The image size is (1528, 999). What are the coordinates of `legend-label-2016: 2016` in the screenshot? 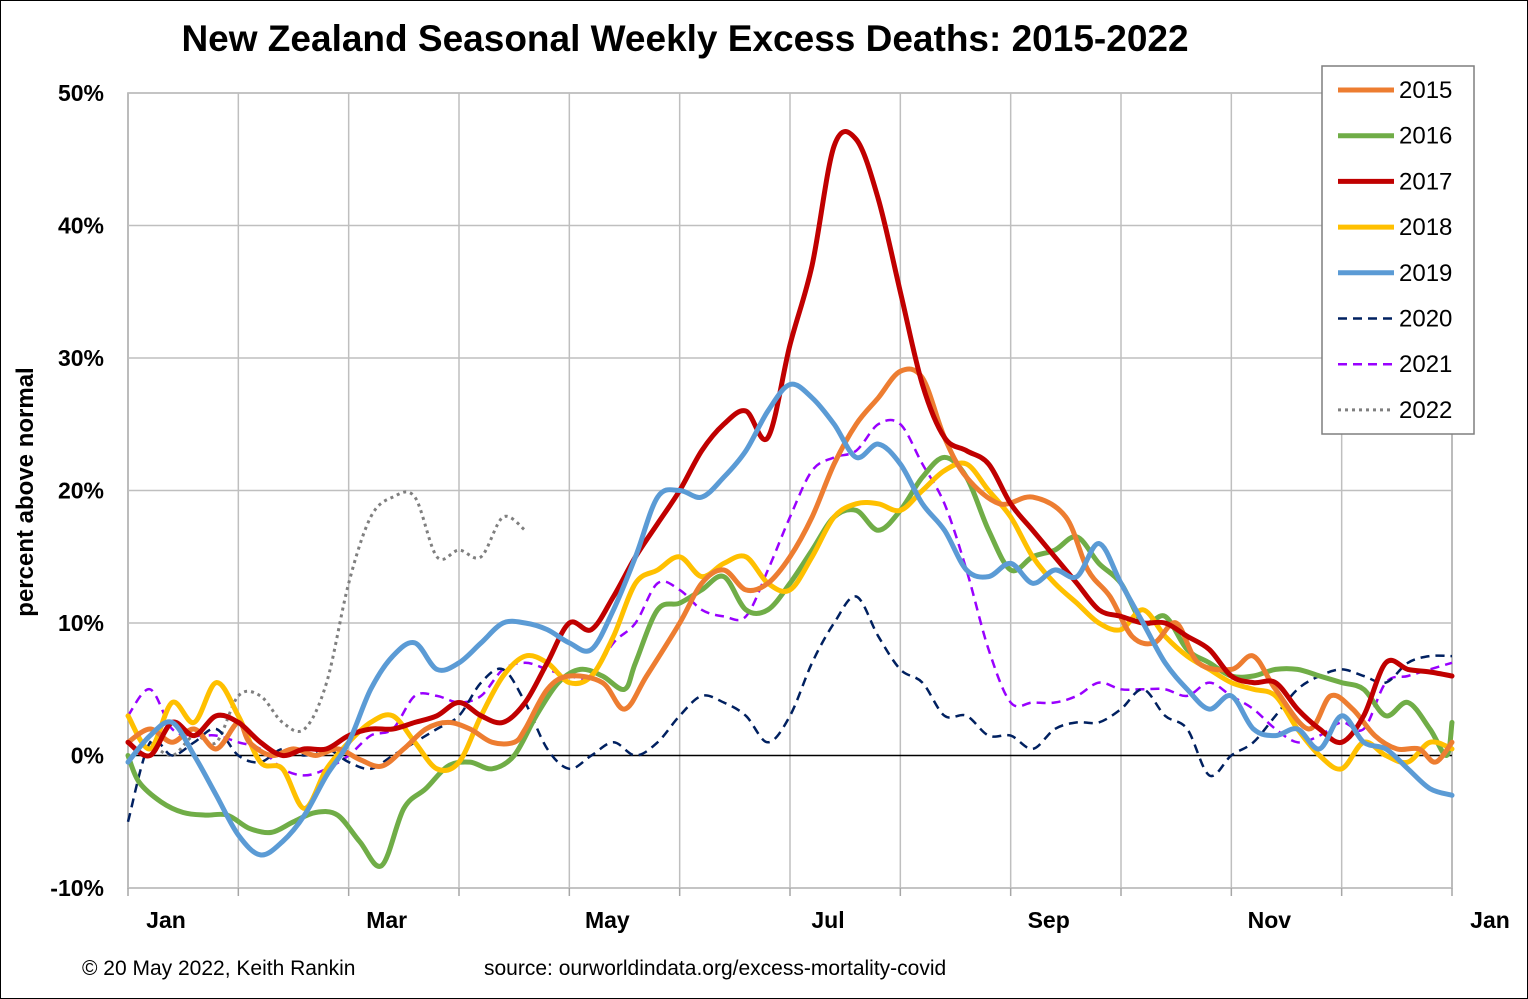 It's located at (1425, 136).